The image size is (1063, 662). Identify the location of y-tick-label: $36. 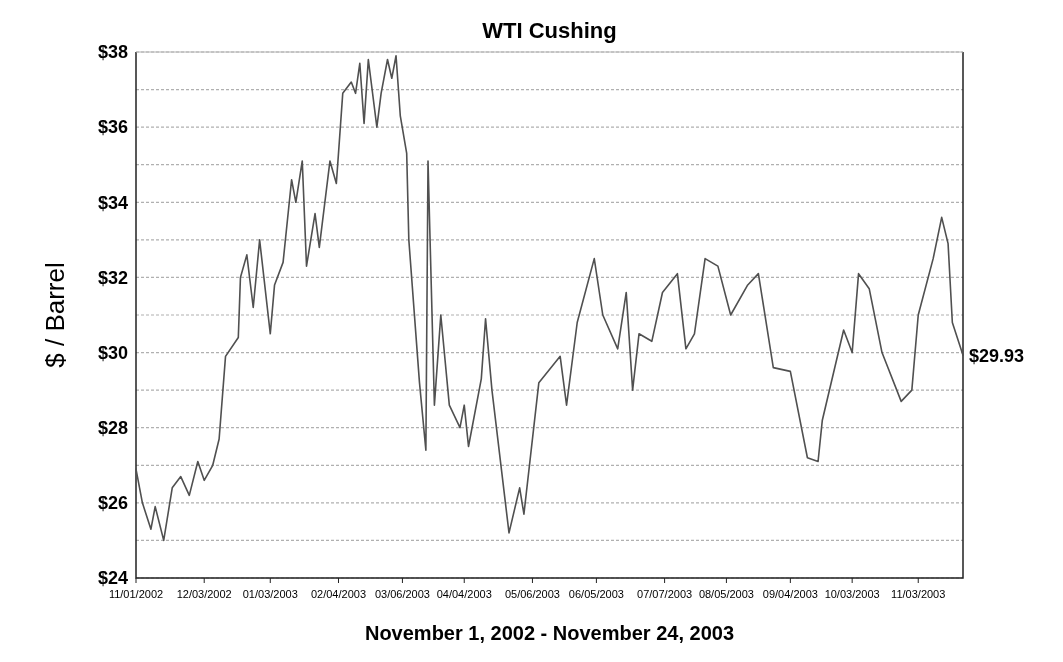
(112, 127).